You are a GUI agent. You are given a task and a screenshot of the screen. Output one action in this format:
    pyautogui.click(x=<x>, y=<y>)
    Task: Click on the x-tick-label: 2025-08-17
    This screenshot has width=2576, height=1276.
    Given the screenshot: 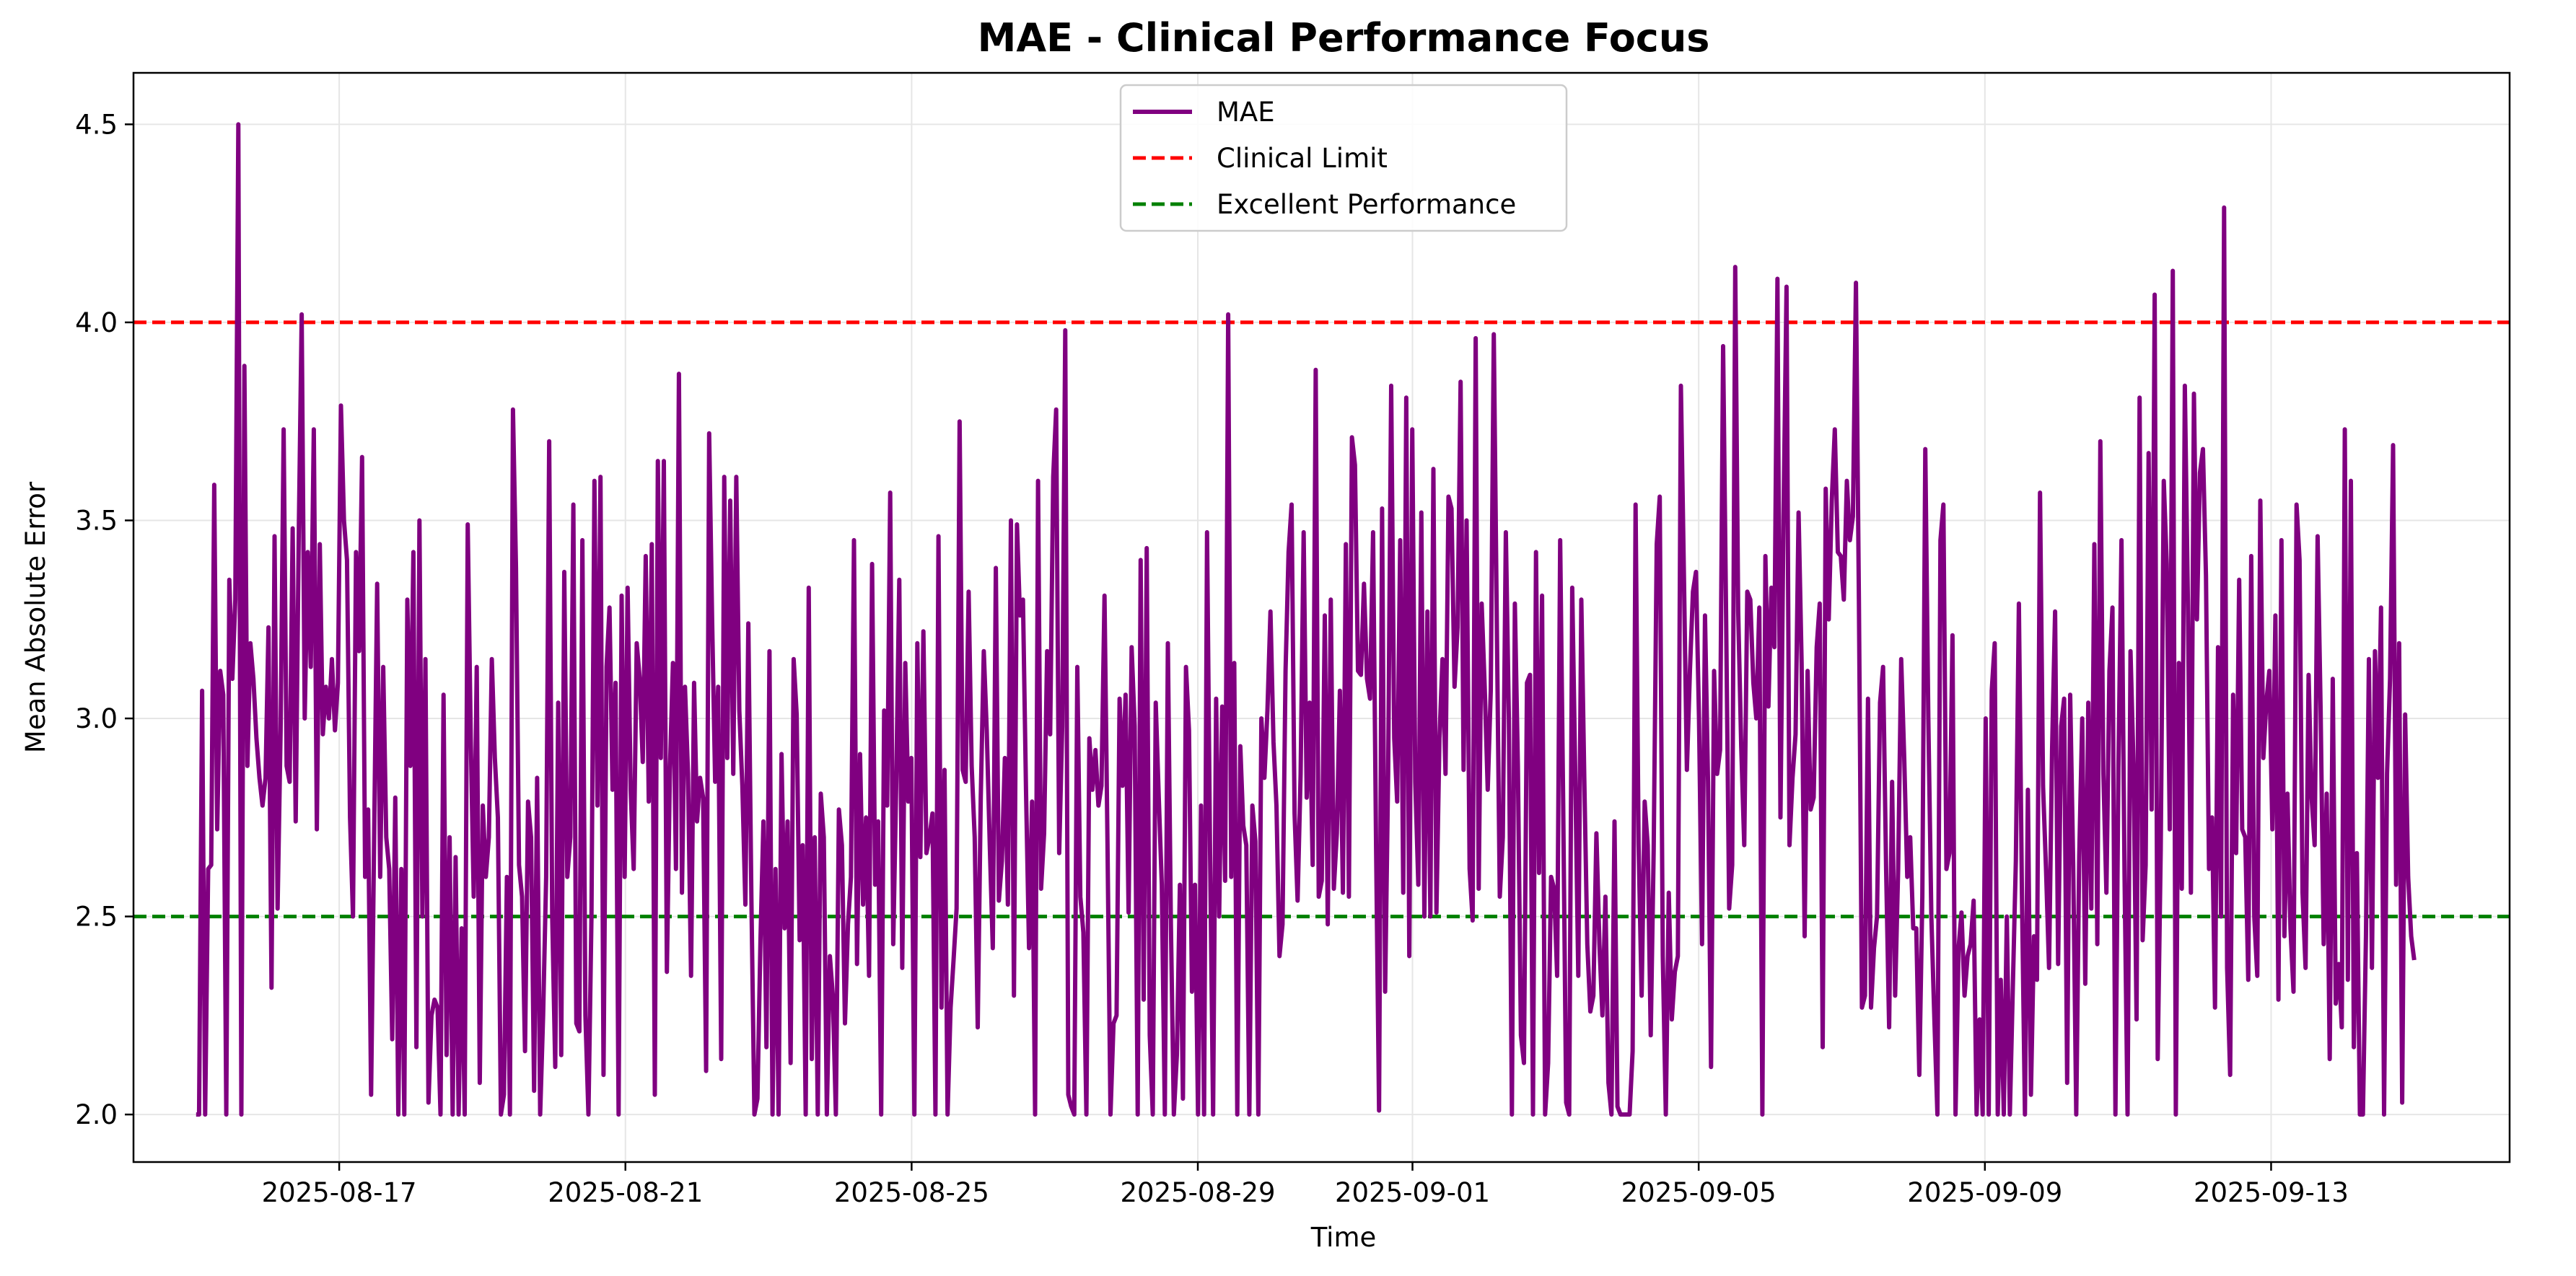 What is the action you would take?
    pyautogui.click(x=339, y=1193)
    